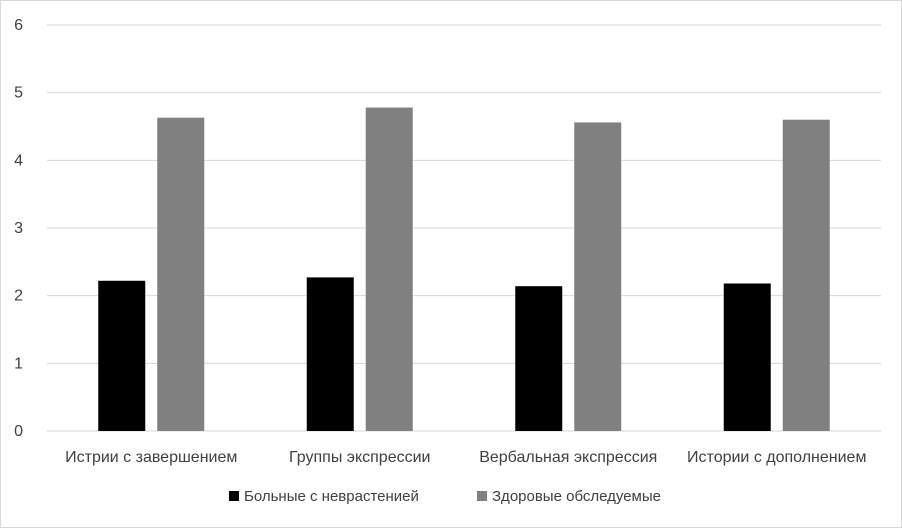  What do you see at coordinates (151, 457) in the screenshot?
I see `x-category-label: Истрии с завершением` at bounding box center [151, 457].